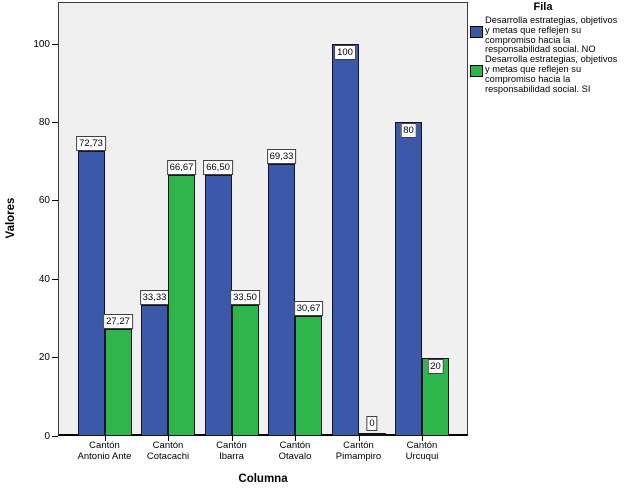 The image size is (626, 501). I want to click on y-tick-label: 0, so click(47, 436).